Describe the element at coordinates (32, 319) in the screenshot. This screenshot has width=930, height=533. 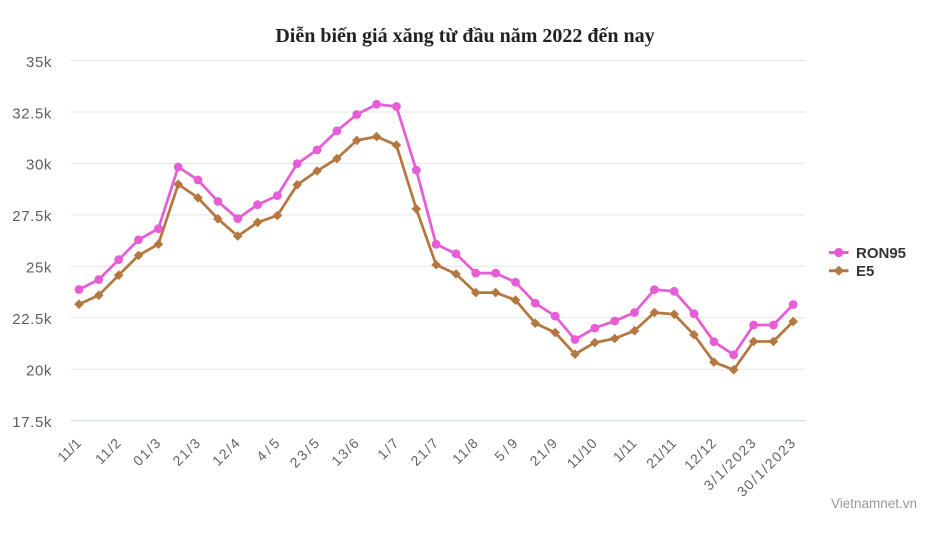
I see `svg-text: 22.5k` at that location.